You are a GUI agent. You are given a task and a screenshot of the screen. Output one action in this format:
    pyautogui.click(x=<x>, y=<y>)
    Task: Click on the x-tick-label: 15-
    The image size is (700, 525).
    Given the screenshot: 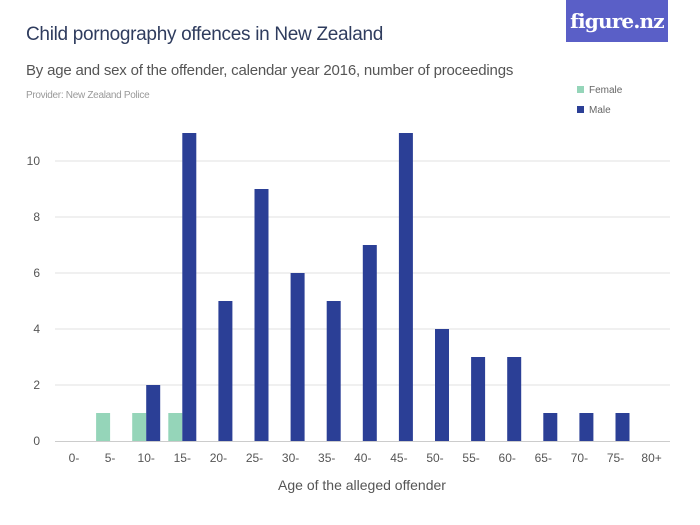 What is the action you would take?
    pyautogui.click(x=182, y=458)
    